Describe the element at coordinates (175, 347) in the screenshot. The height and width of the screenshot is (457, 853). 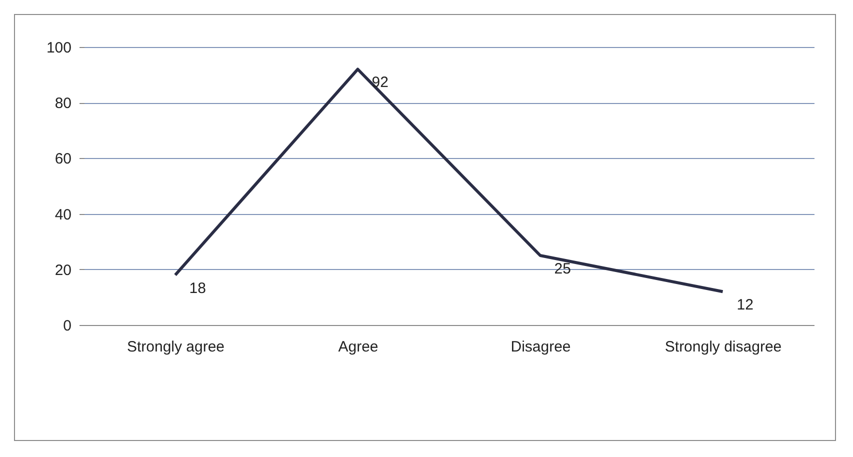
I see `x-tick-label: Strongly agree` at that location.